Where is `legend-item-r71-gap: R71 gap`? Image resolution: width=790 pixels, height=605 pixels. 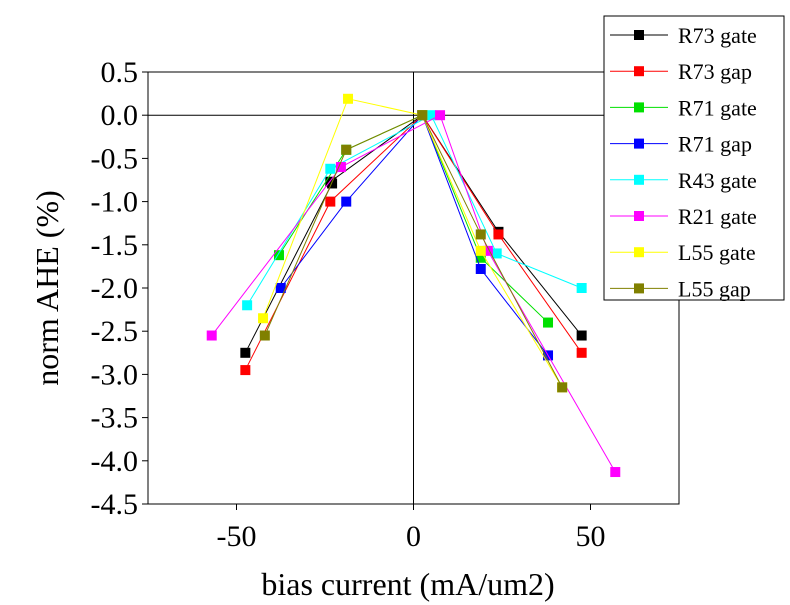
legend-item-r71-gap: R71 gap is located at coordinates (681, 144).